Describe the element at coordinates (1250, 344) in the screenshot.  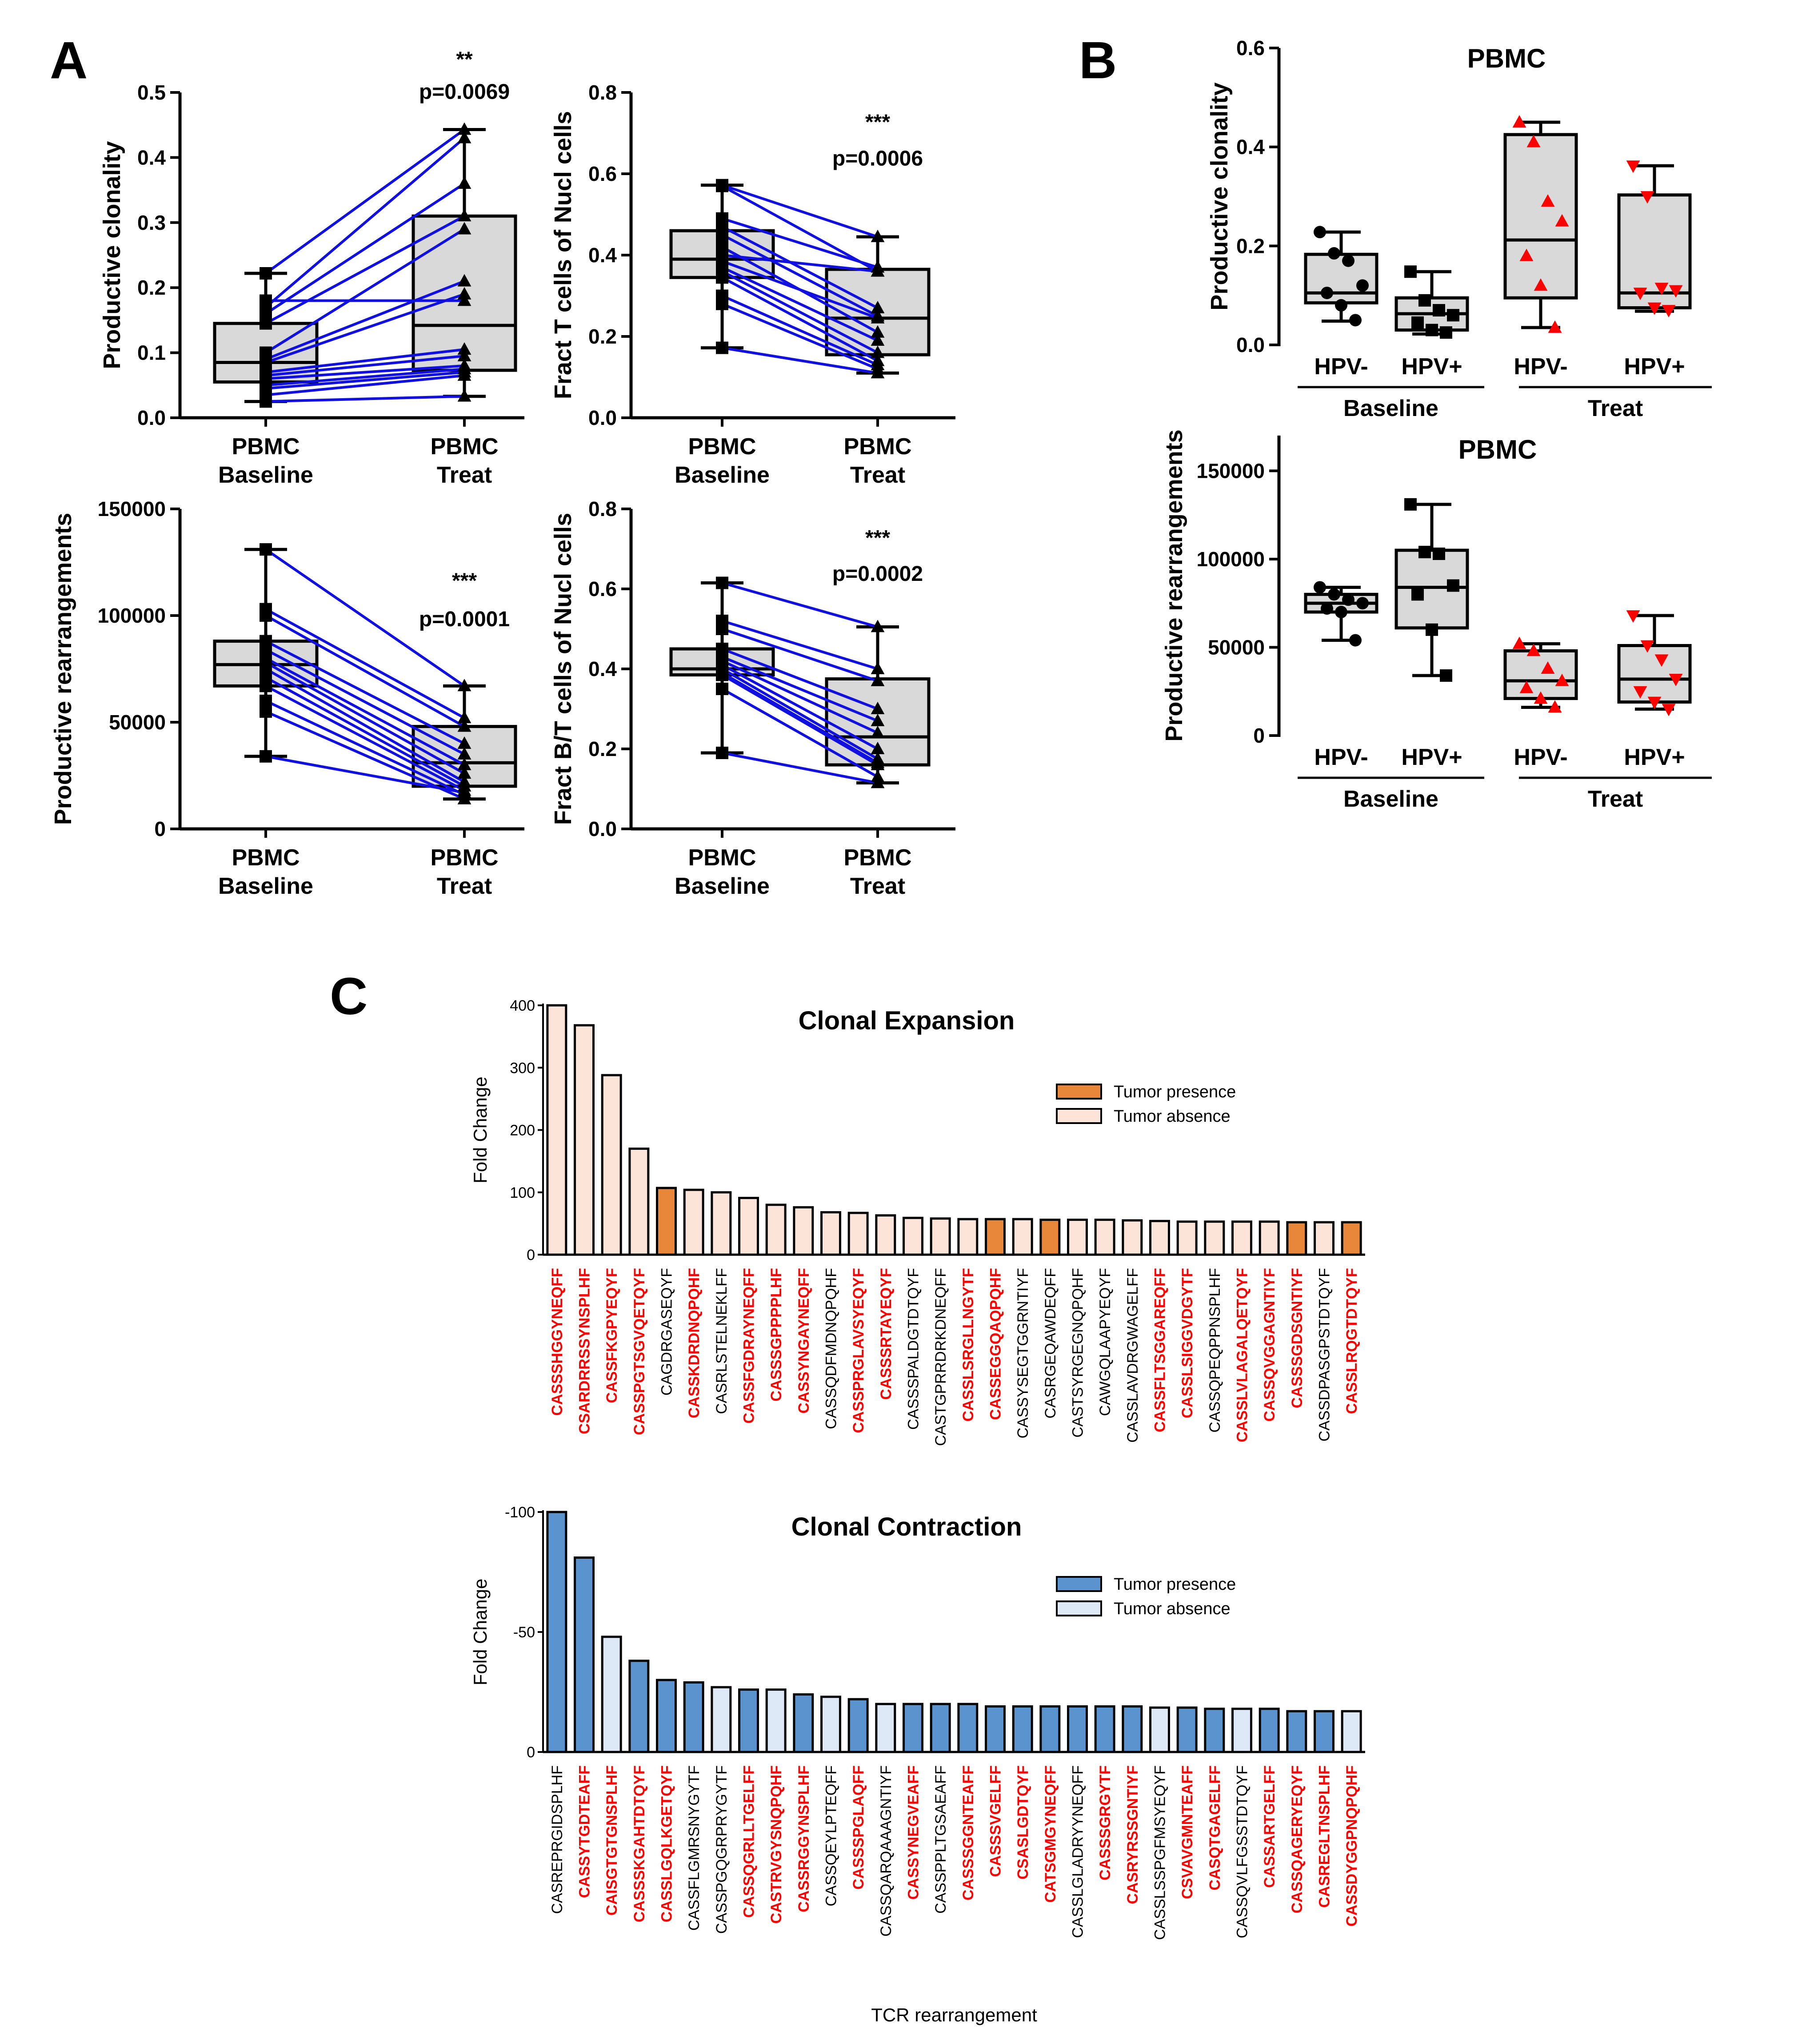
I see `y-tick-label: 0.0` at that location.